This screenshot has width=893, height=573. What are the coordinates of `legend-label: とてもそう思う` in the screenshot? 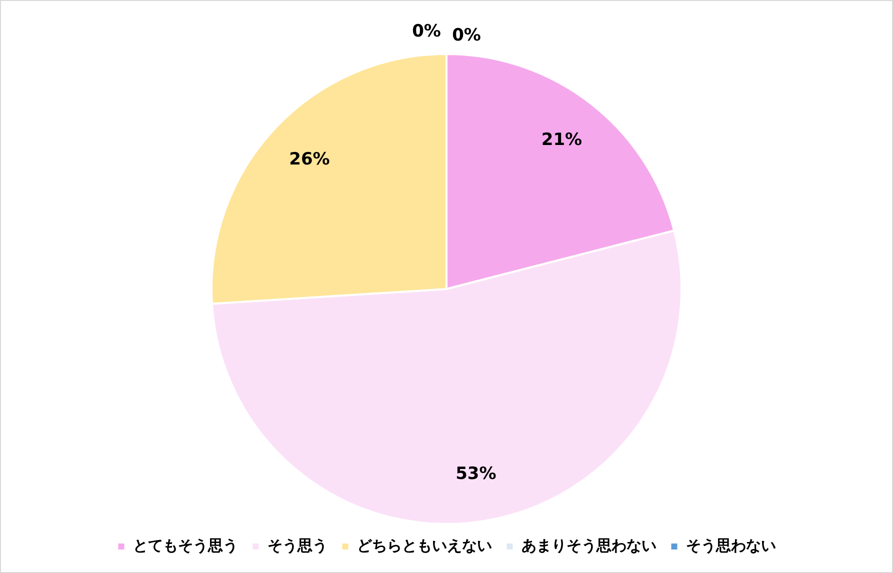 It's located at (185, 545).